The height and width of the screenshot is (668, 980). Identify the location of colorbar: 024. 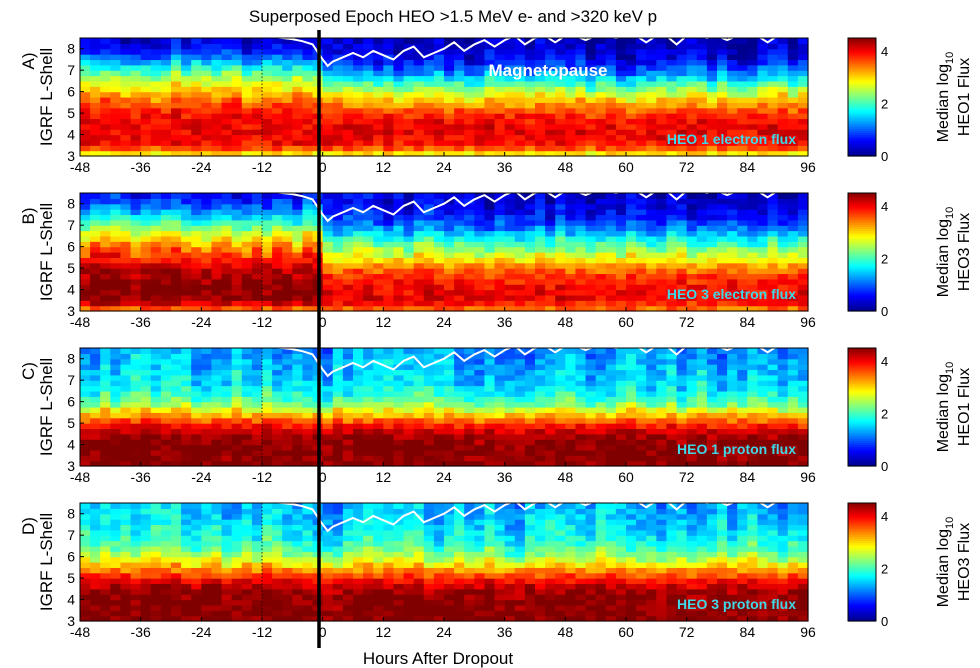
(867, 100).